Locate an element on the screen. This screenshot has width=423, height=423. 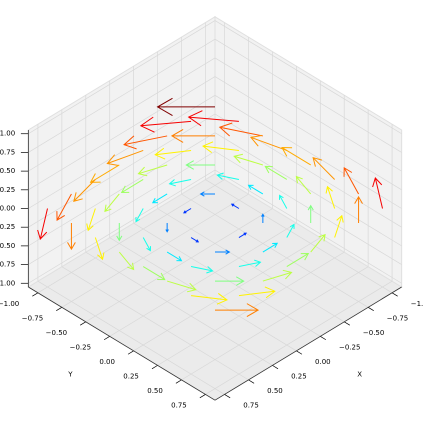
x-tick-label: 0.50 is located at coordinates (275, 391).